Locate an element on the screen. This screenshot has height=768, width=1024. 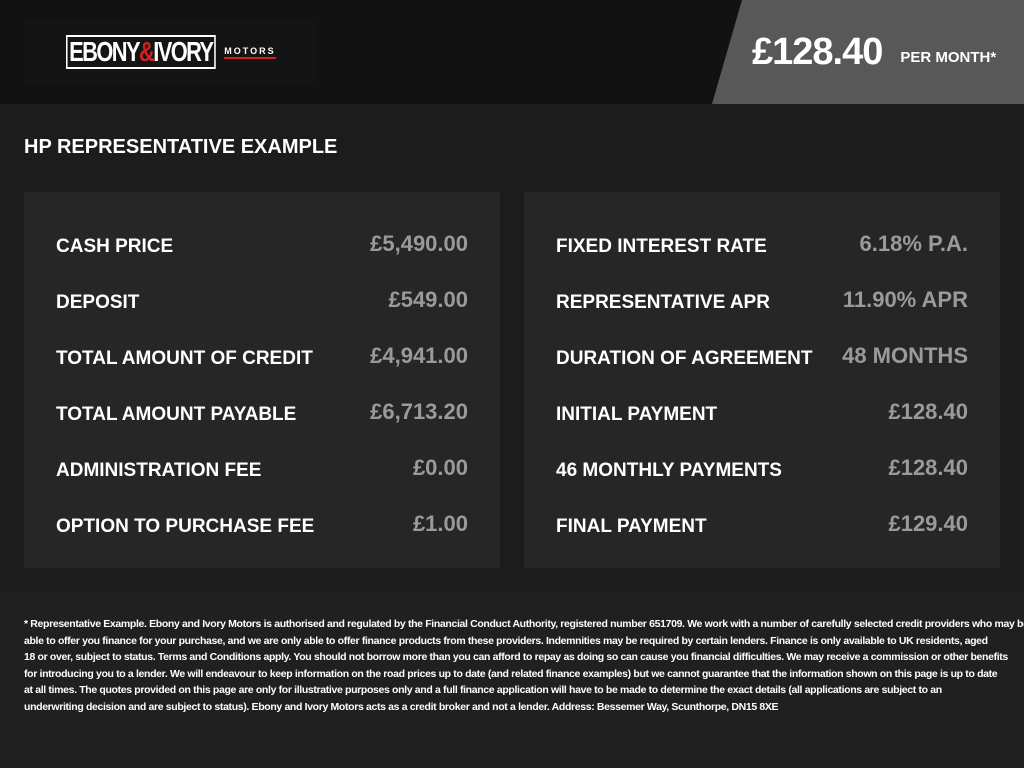
finance-value: £5,490.00 is located at coordinates (419, 243).